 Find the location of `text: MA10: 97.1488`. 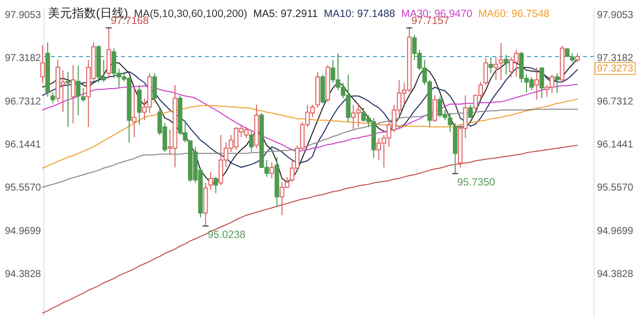

text: MA10: 97.1488 is located at coordinates (360, 14).